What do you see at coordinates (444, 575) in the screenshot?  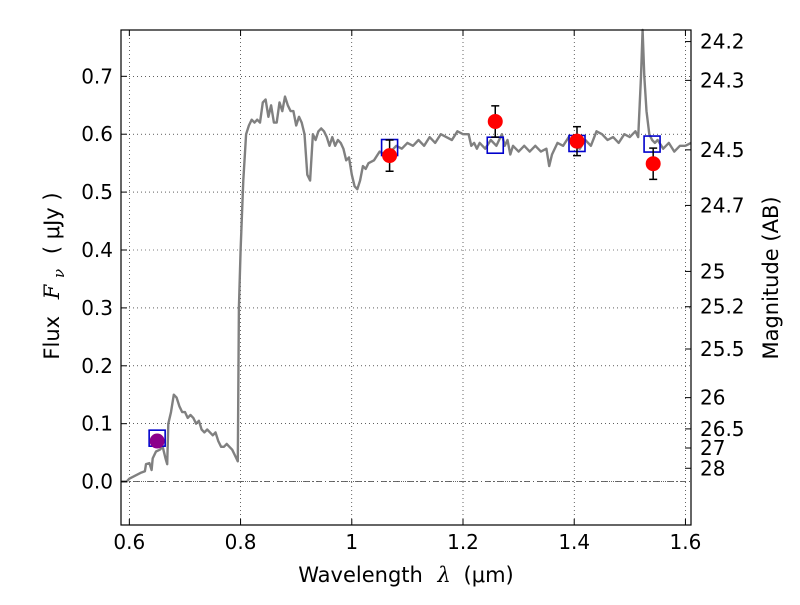 I see `x-axis-symbol: λ` at bounding box center [444, 575].